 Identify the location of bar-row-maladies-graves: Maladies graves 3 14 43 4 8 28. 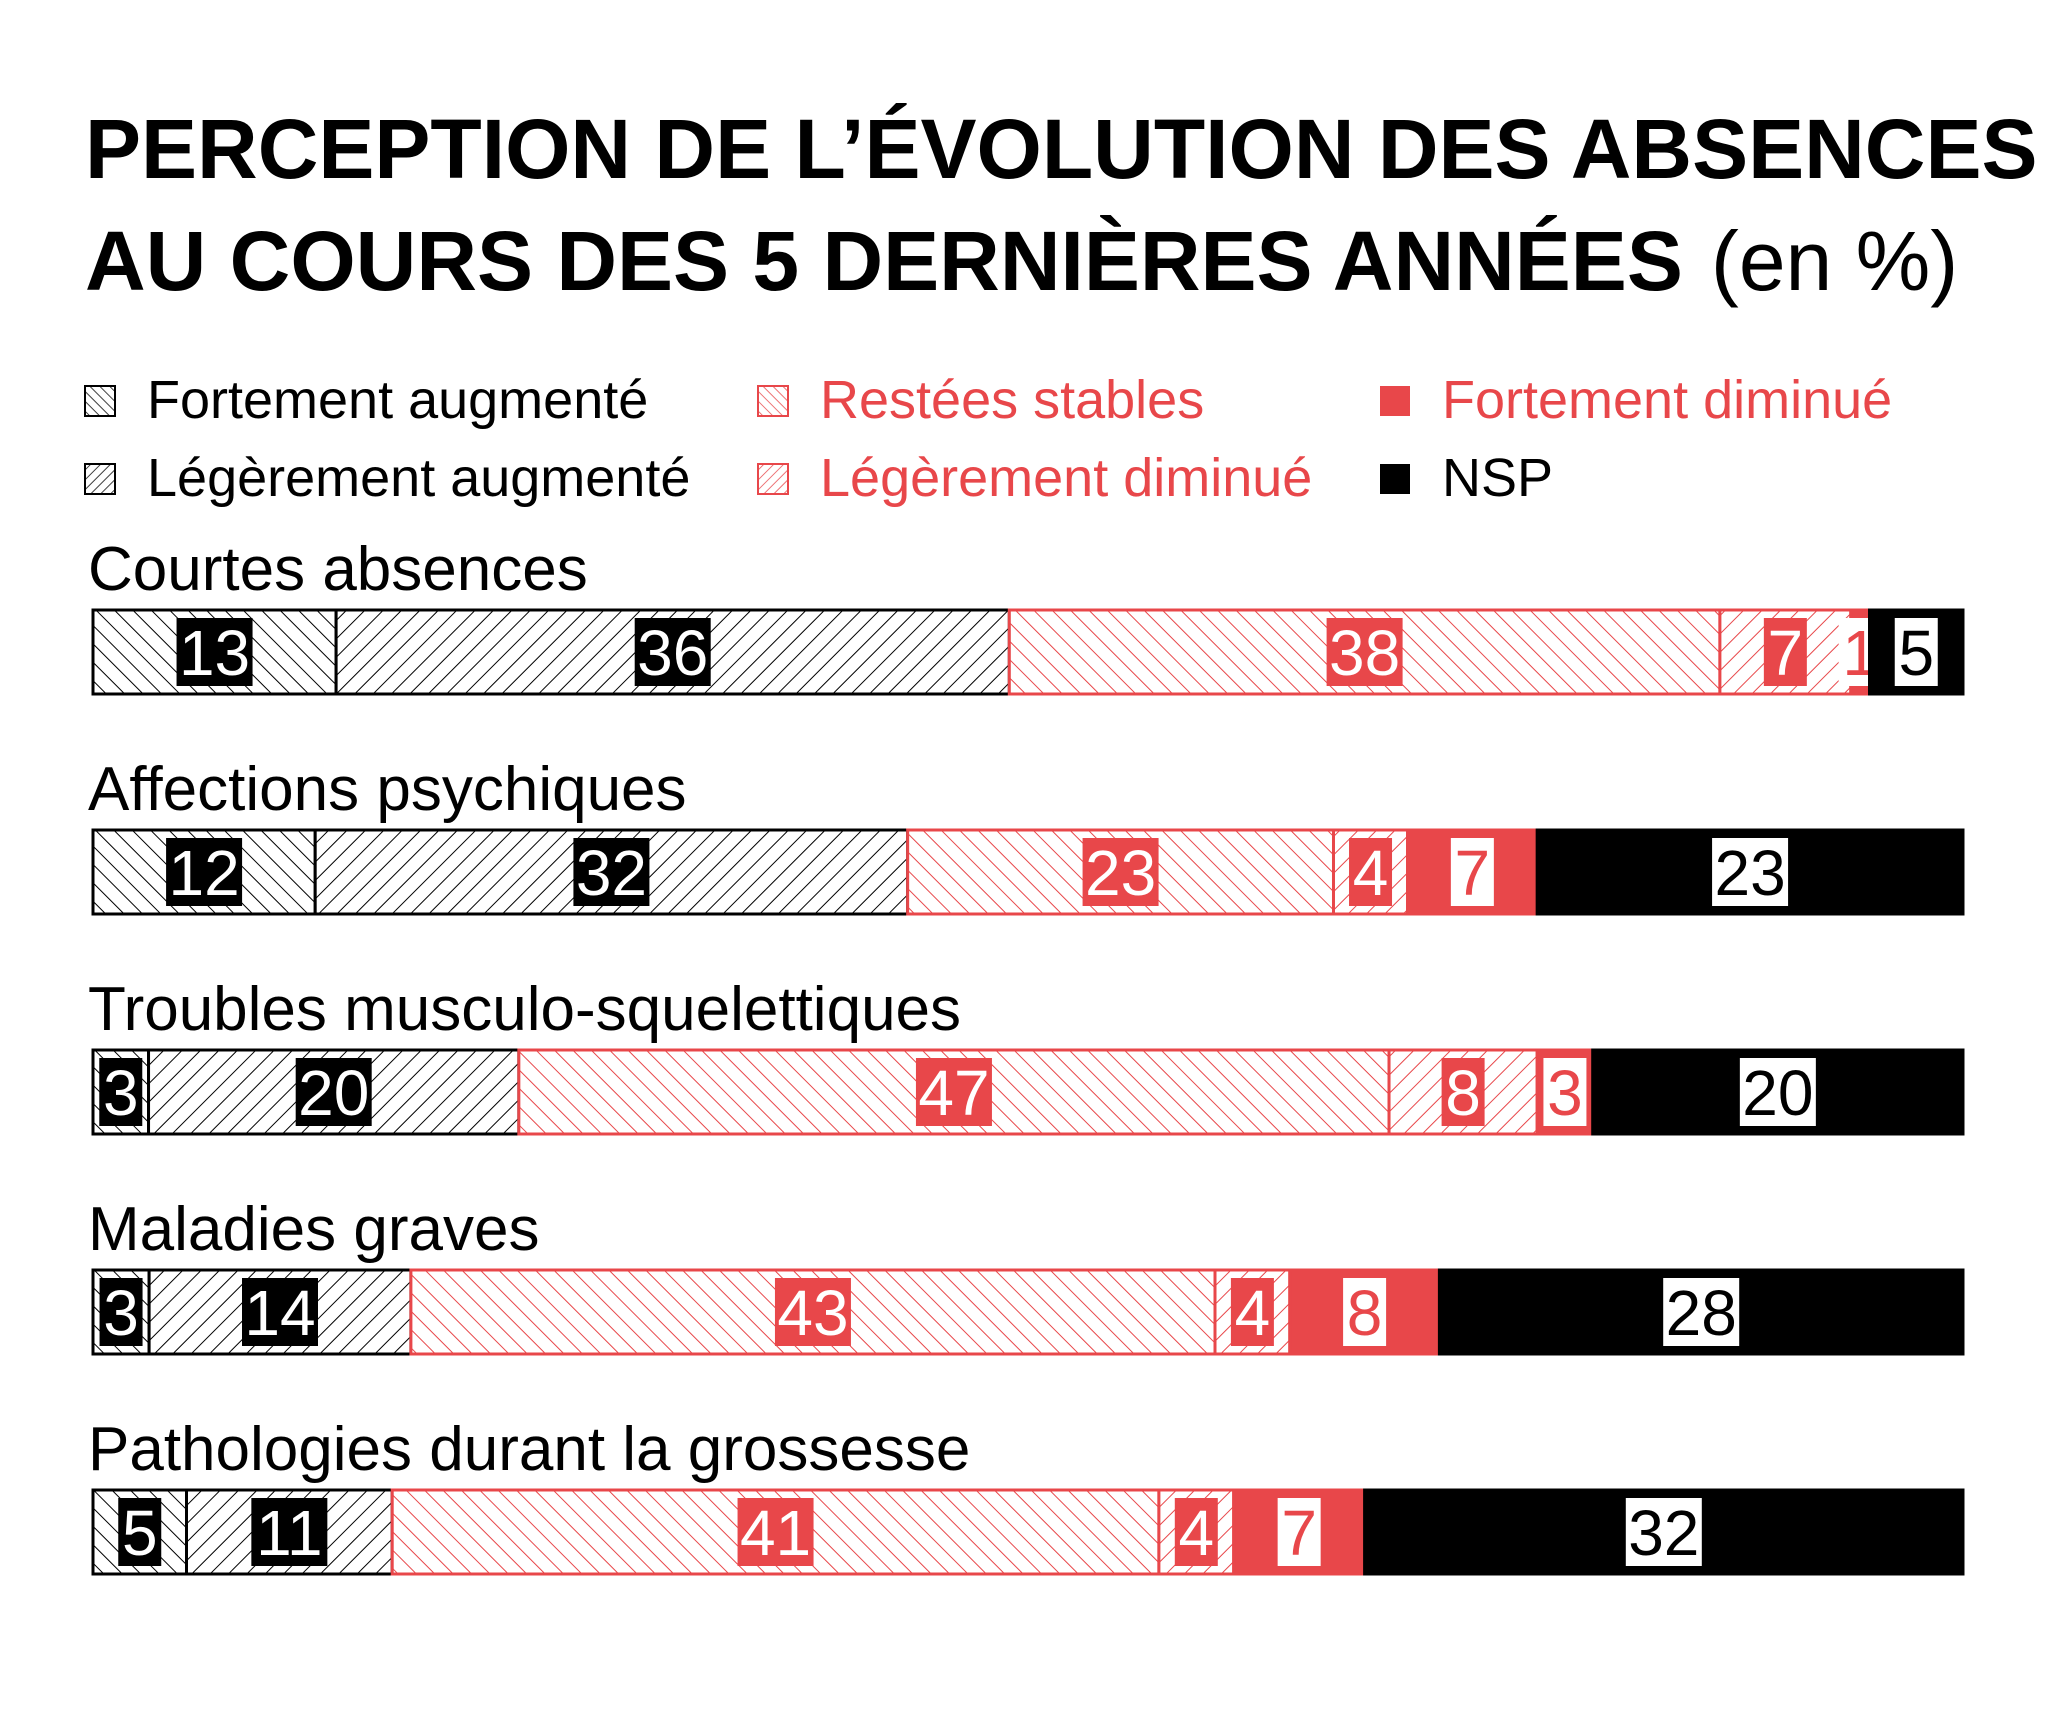
(1026, 1275).